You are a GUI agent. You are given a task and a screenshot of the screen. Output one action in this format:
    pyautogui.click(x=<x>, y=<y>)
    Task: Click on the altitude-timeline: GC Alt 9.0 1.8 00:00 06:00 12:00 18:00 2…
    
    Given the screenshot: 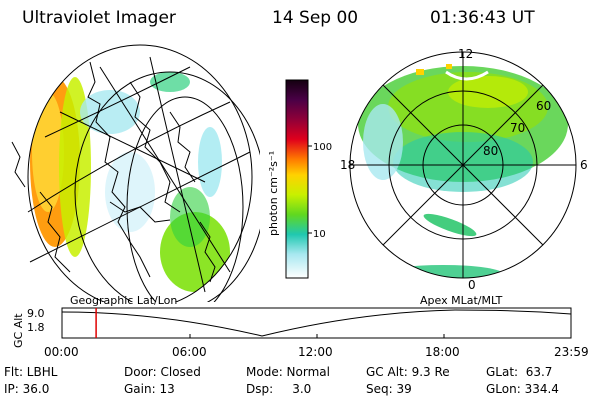 What is the action you would take?
    pyautogui.click(x=300, y=333)
    